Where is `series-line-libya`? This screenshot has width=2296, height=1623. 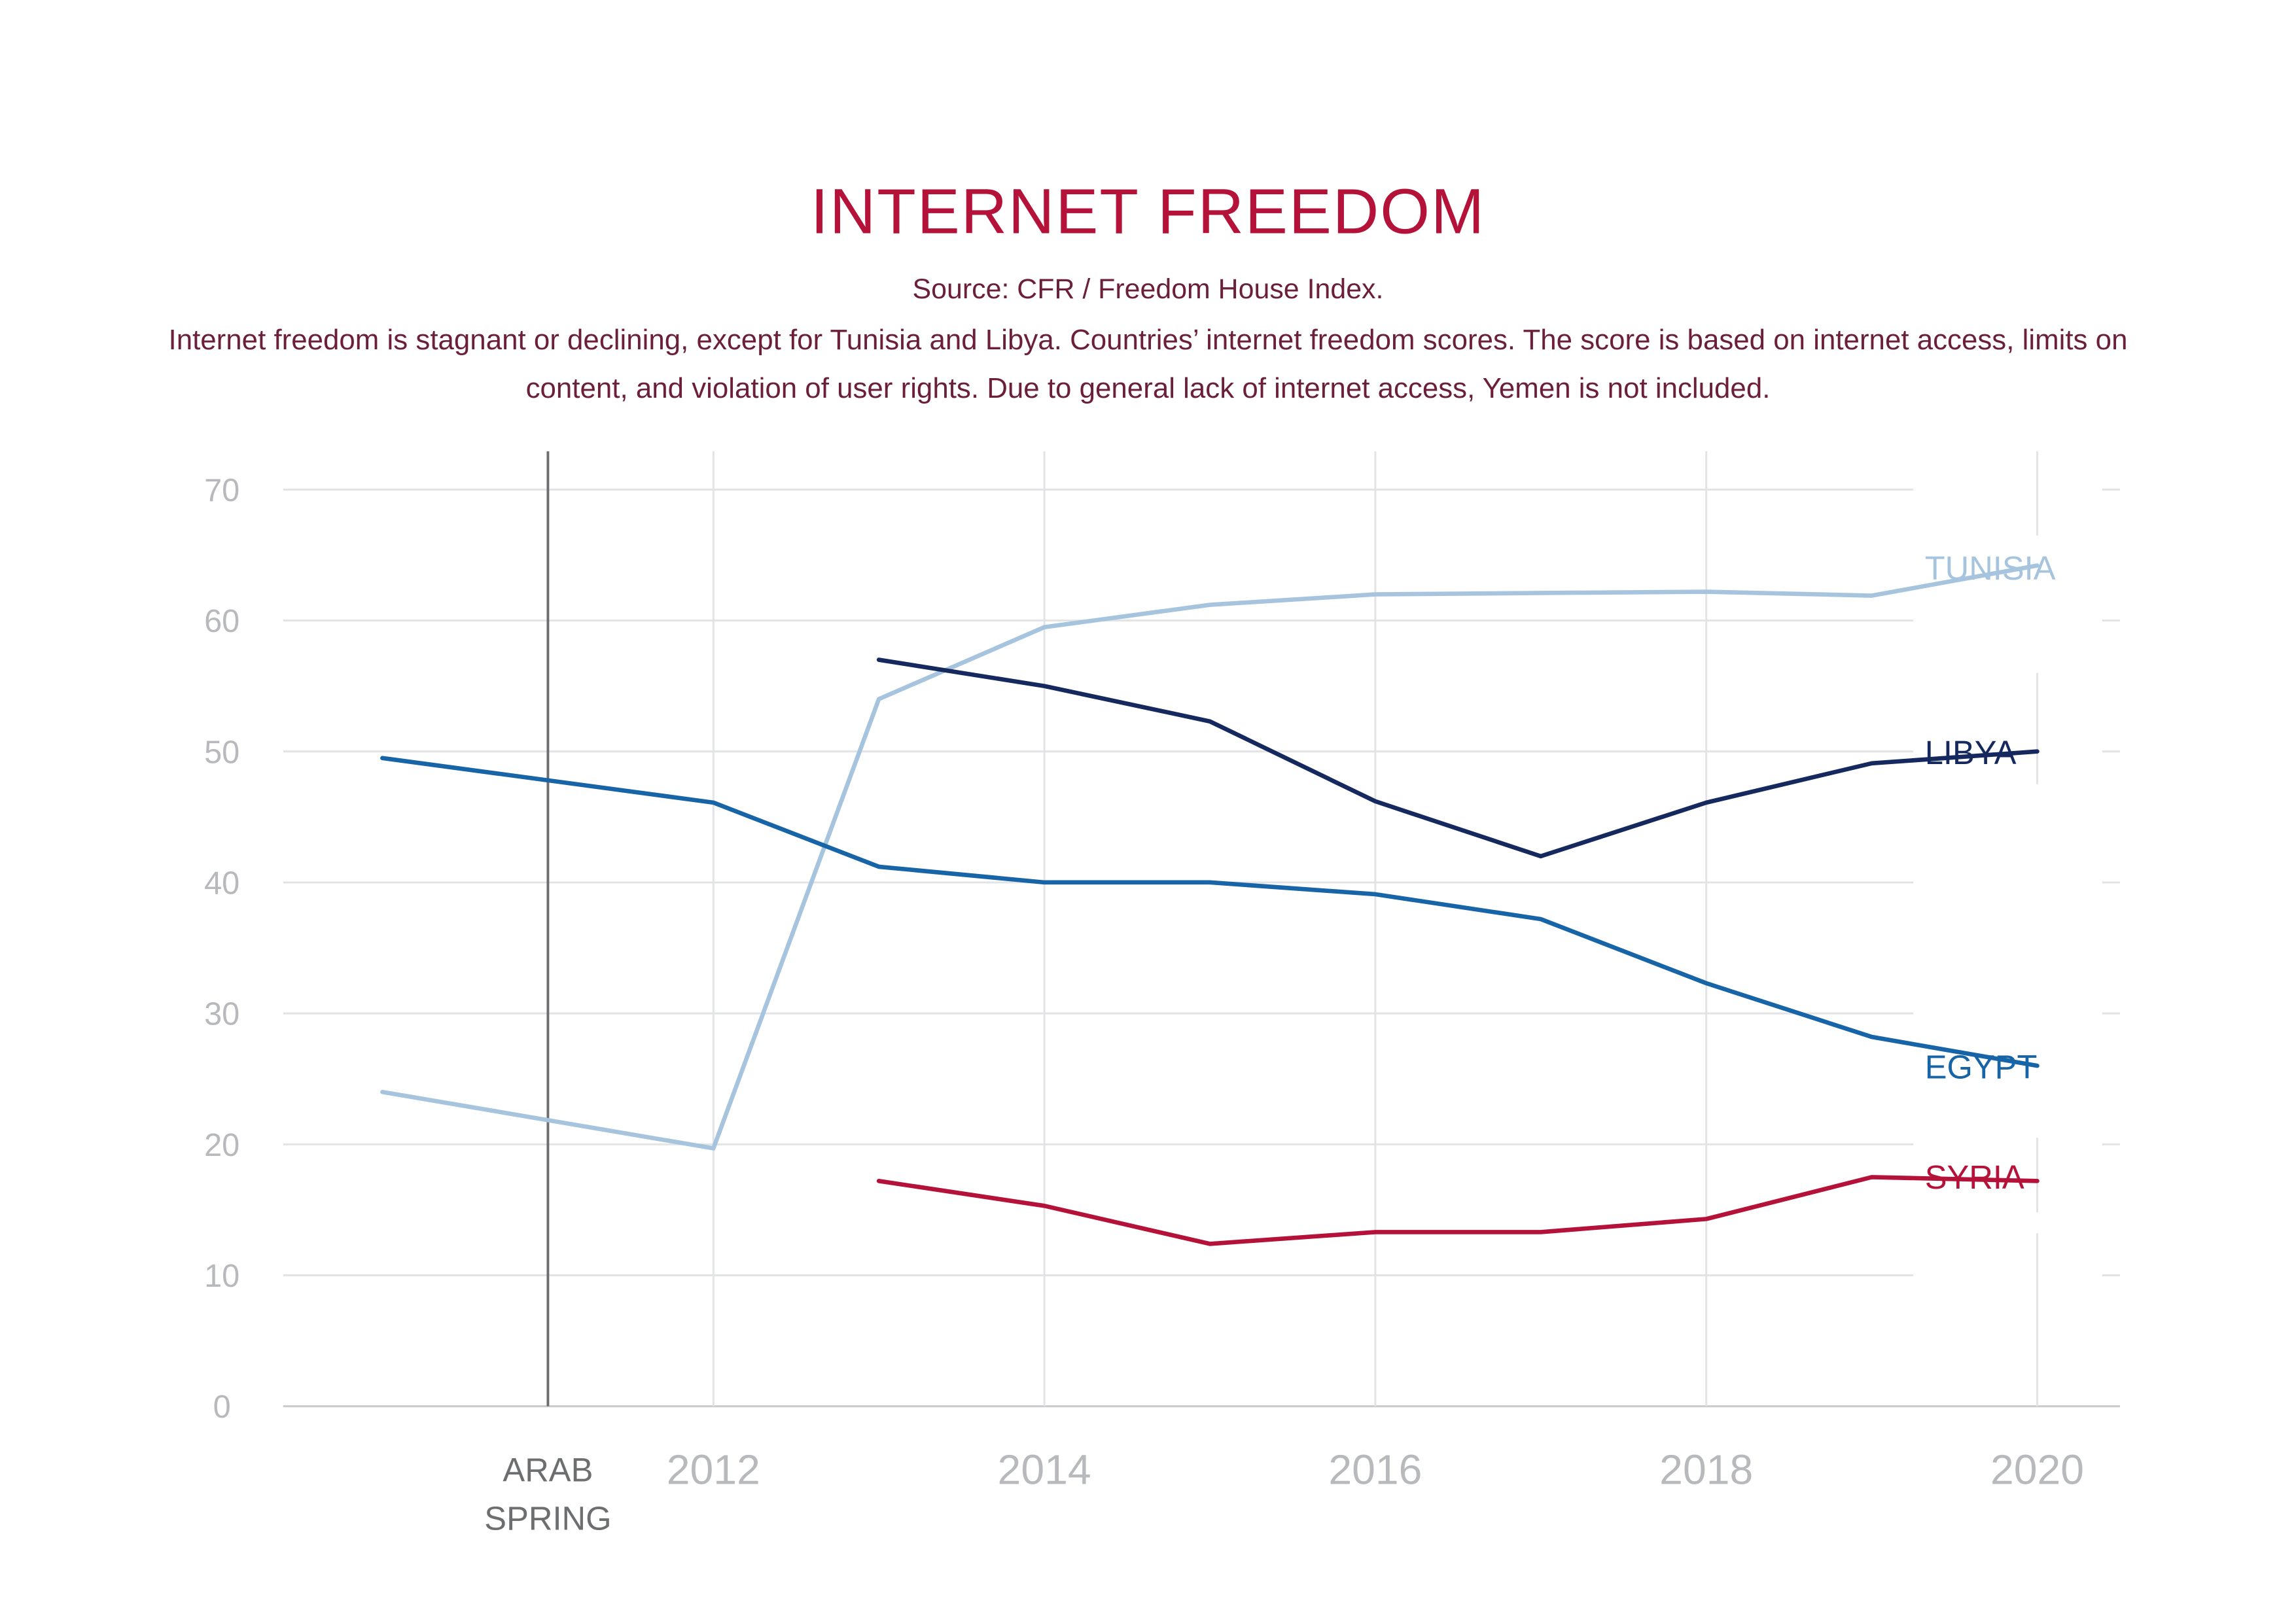 series-line-libya is located at coordinates (1458, 758).